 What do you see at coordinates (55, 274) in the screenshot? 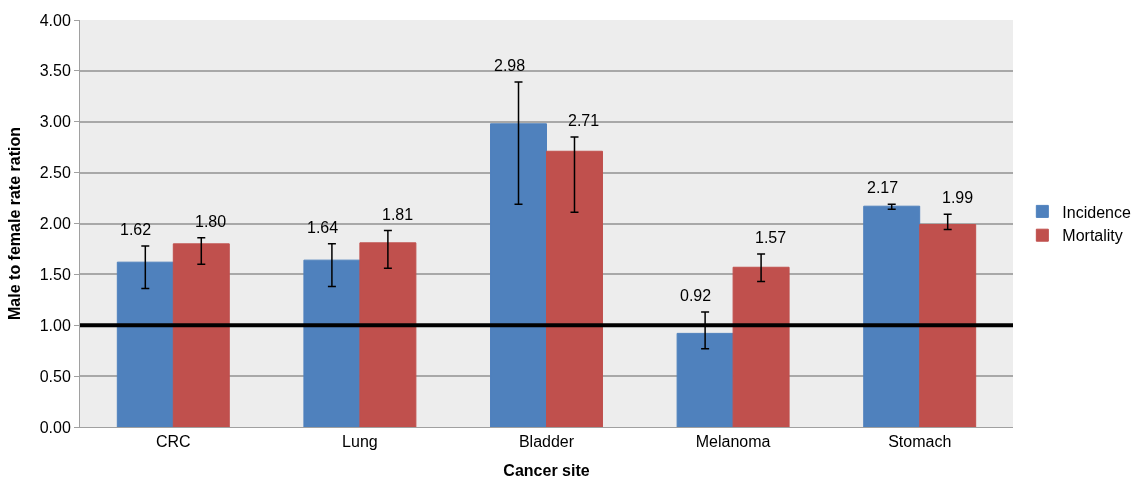
I see `y-tick-label: 1.50` at bounding box center [55, 274].